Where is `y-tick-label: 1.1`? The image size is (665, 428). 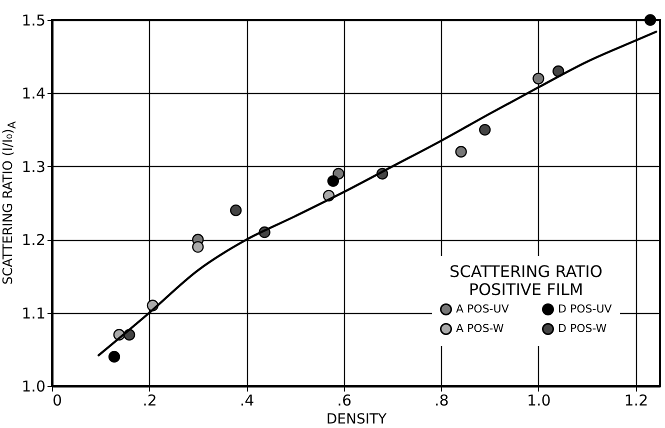 y-tick-label: 1.1 is located at coordinates (34, 313).